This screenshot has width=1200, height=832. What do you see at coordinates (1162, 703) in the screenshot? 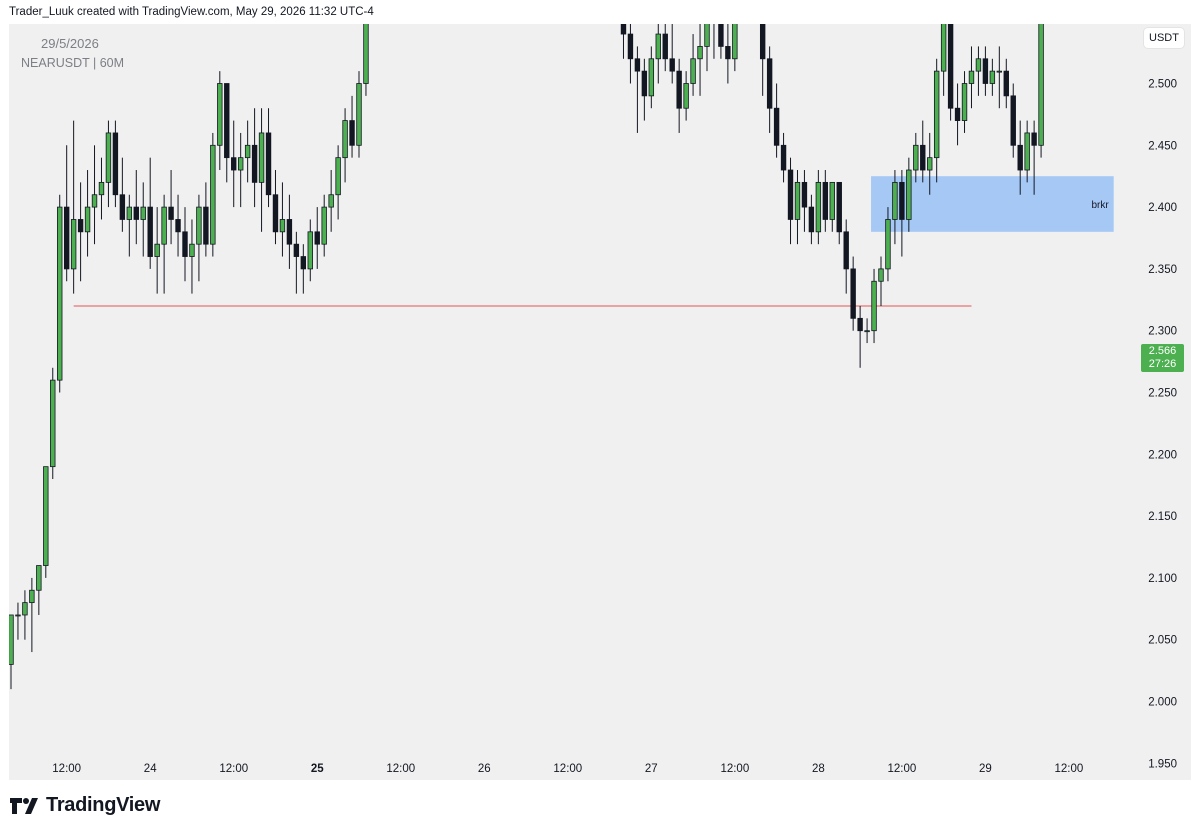
I see `y-axis-tick-label: 2.000` at bounding box center [1162, 703].